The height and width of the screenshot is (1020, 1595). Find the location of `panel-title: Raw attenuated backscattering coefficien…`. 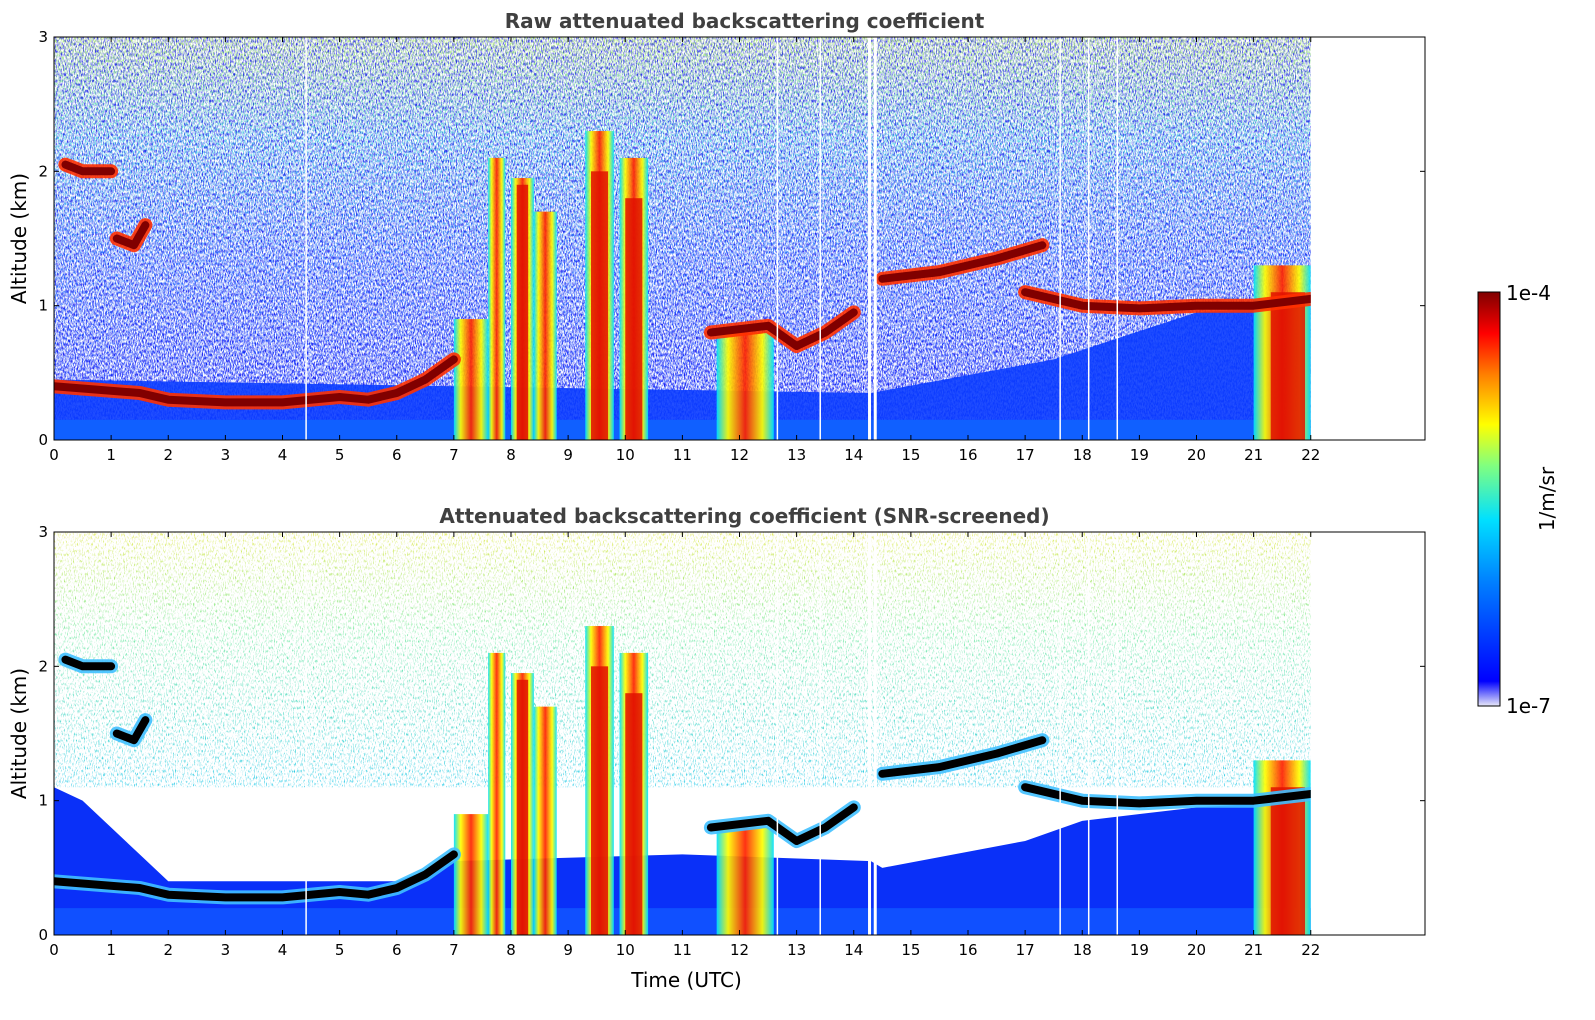

panel-title: Raw attenuated backscattering coefficien… is located at coordinates (745, 21).